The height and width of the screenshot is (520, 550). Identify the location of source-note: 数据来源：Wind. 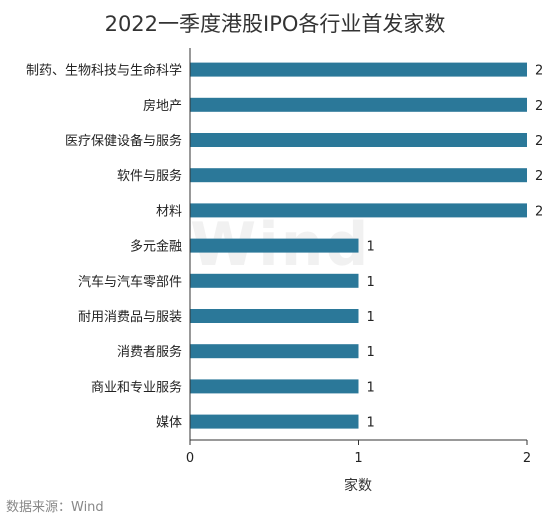
(55, 507).